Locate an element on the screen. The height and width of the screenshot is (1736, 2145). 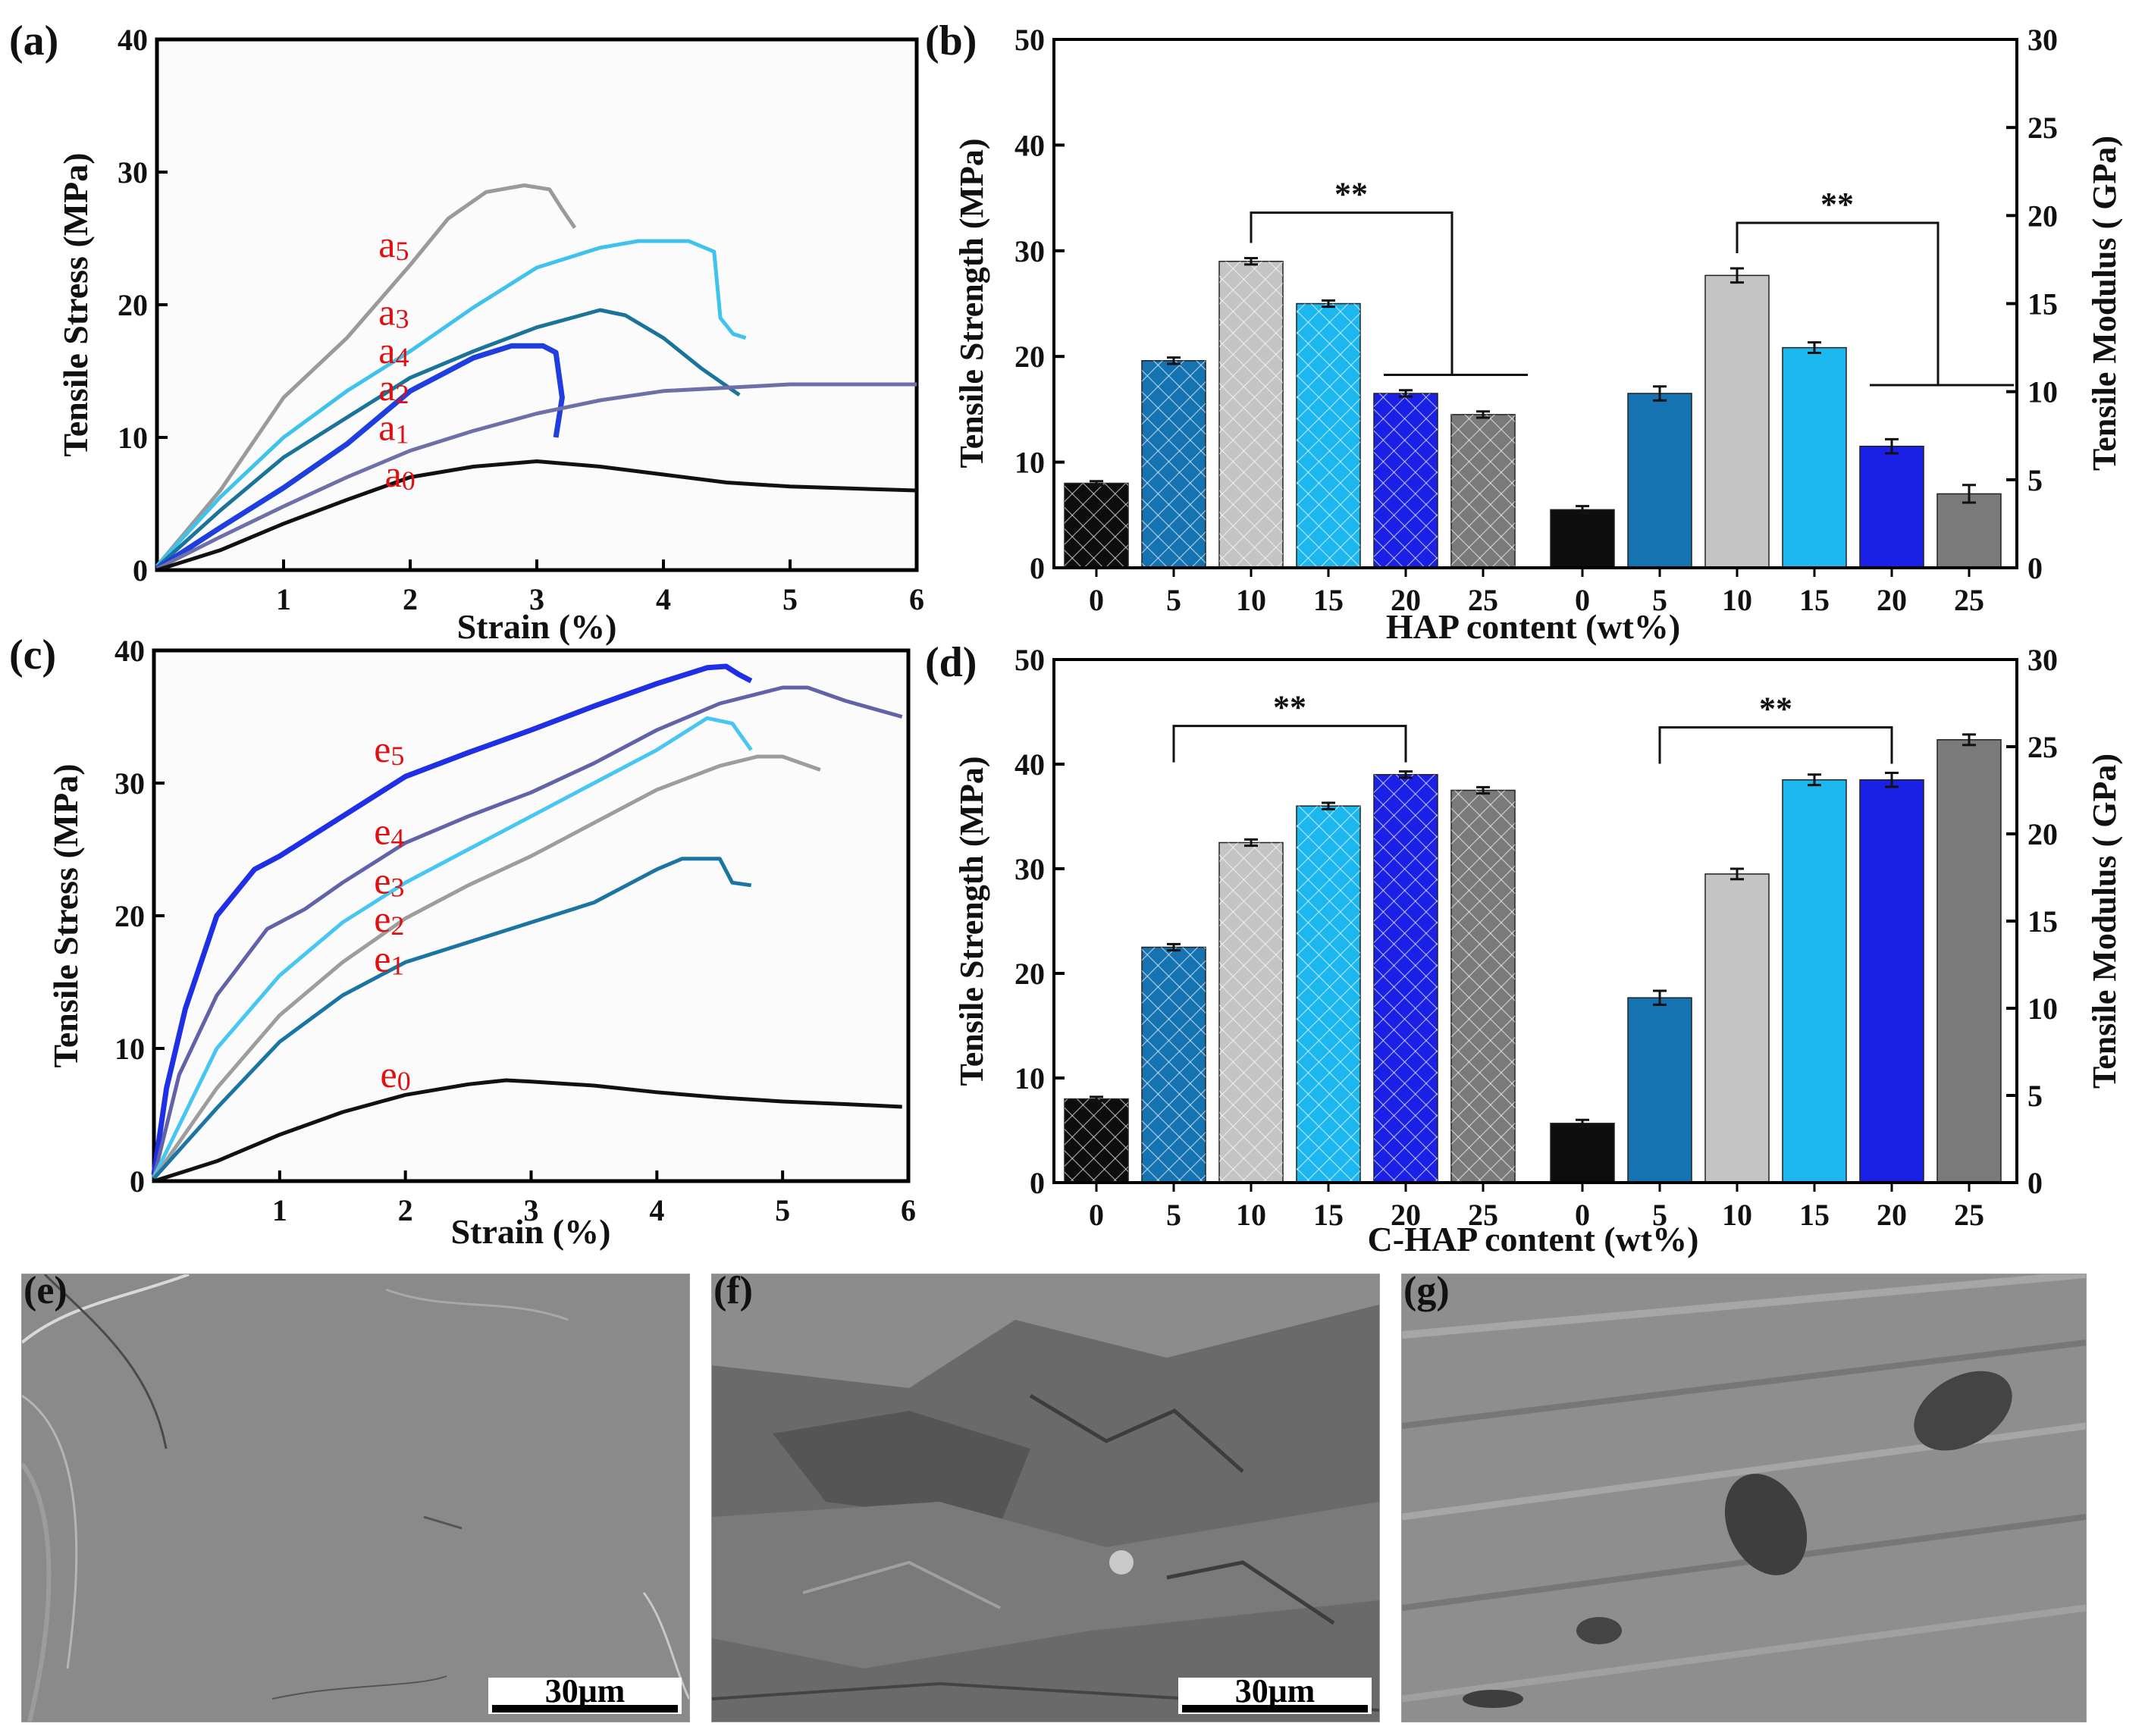
x-tick-label: 1 is located at coordinates (279, 1210).